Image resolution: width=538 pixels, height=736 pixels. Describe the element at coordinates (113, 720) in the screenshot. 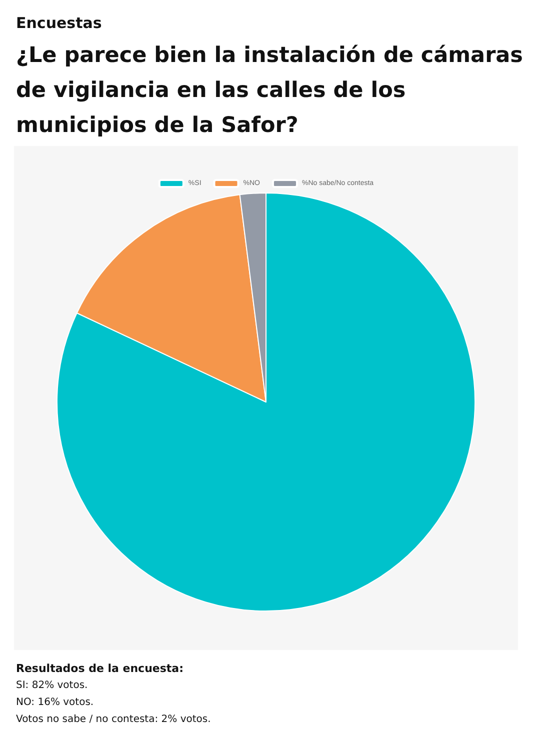

I see `text: Votos no sabe / no contesta: 2% votos.` at that location.